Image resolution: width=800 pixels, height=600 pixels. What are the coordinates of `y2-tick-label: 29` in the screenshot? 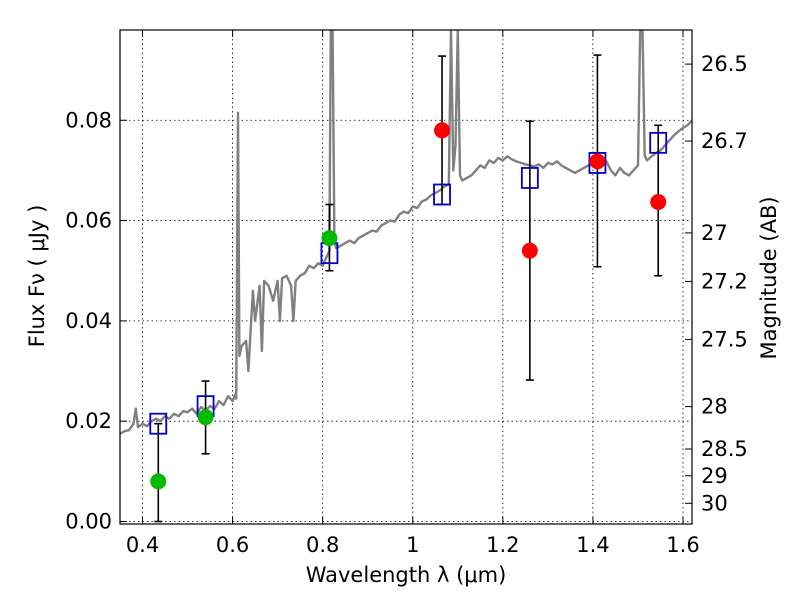 It's located at (714, 476).